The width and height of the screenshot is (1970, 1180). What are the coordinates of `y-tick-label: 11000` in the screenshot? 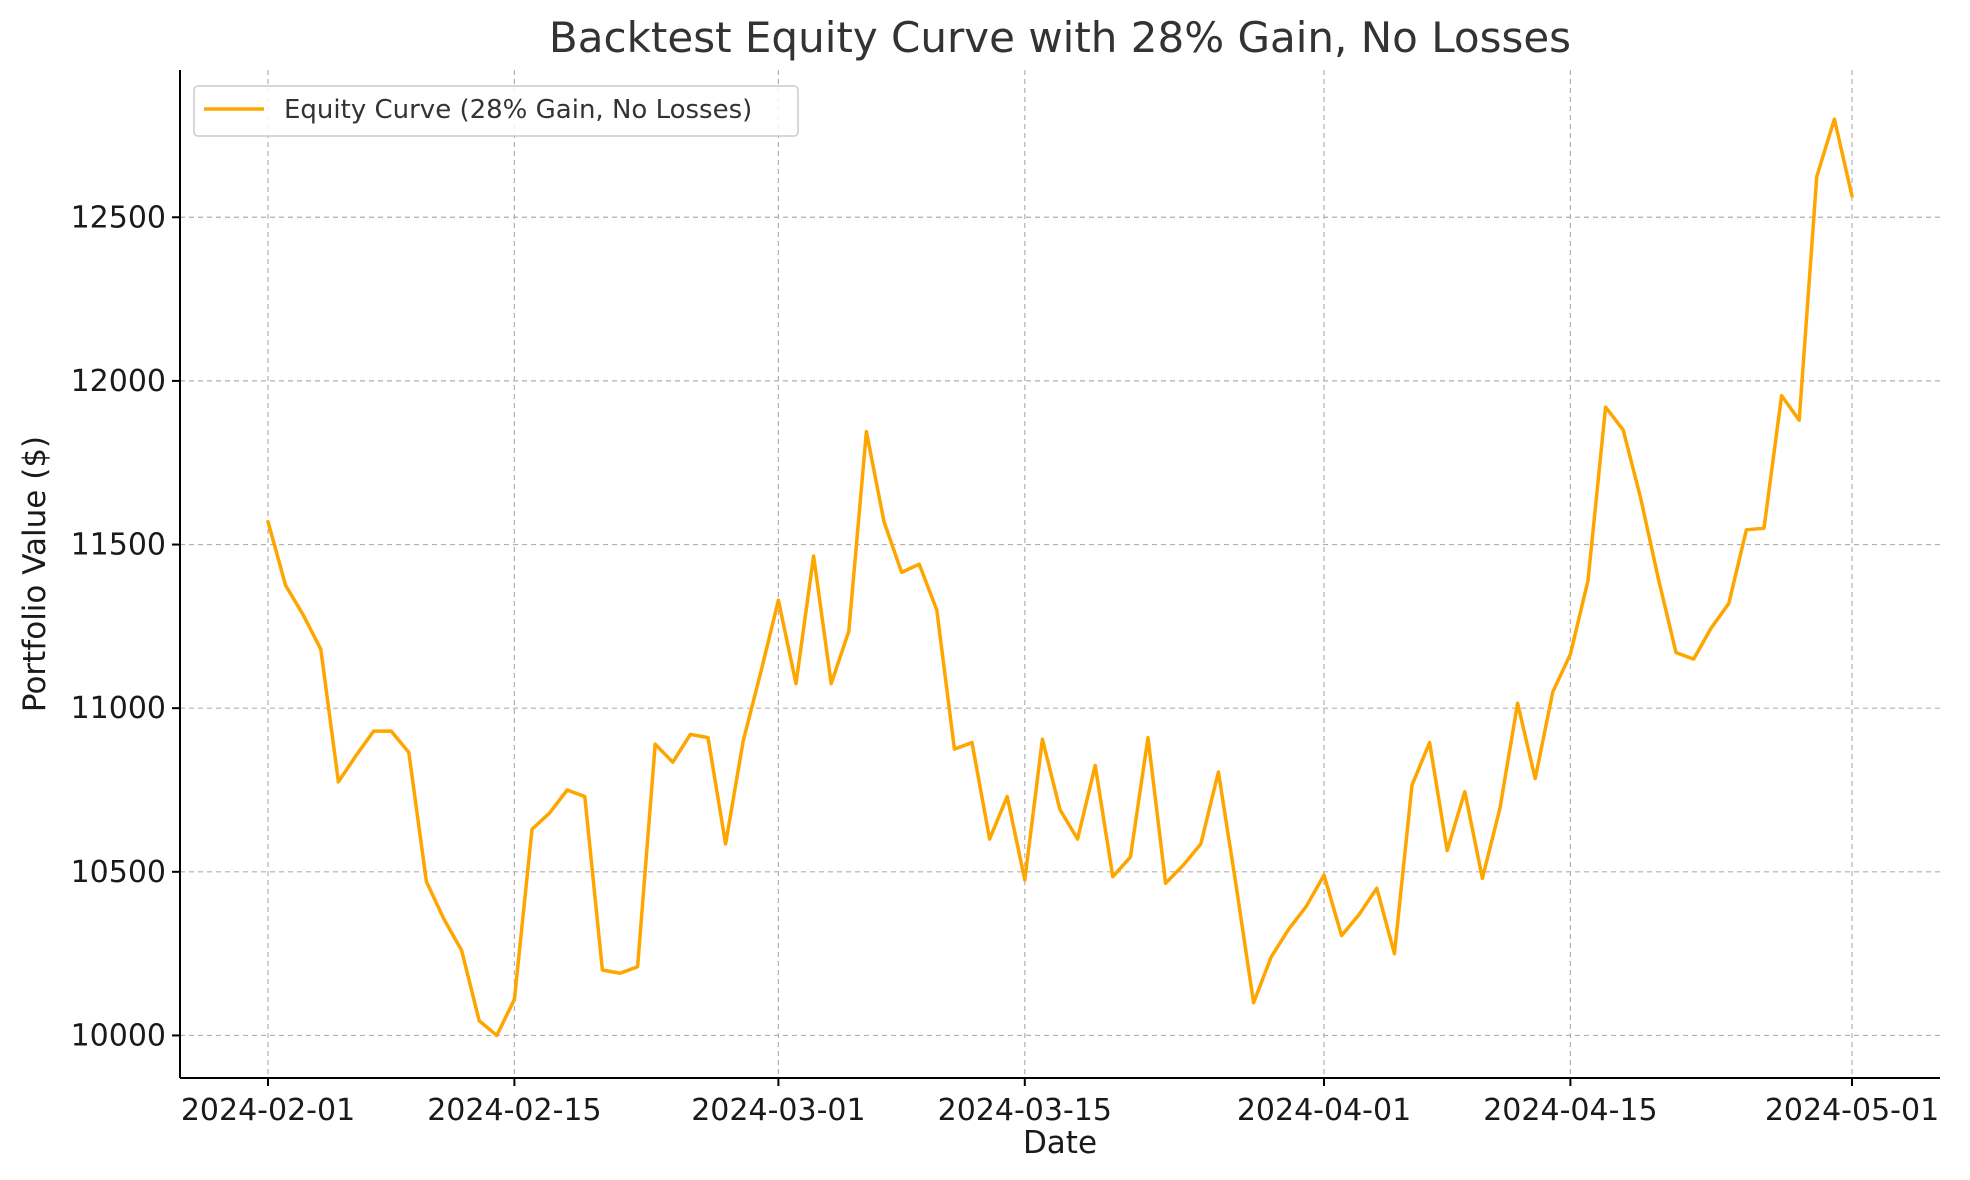 It's located at (118, 708).